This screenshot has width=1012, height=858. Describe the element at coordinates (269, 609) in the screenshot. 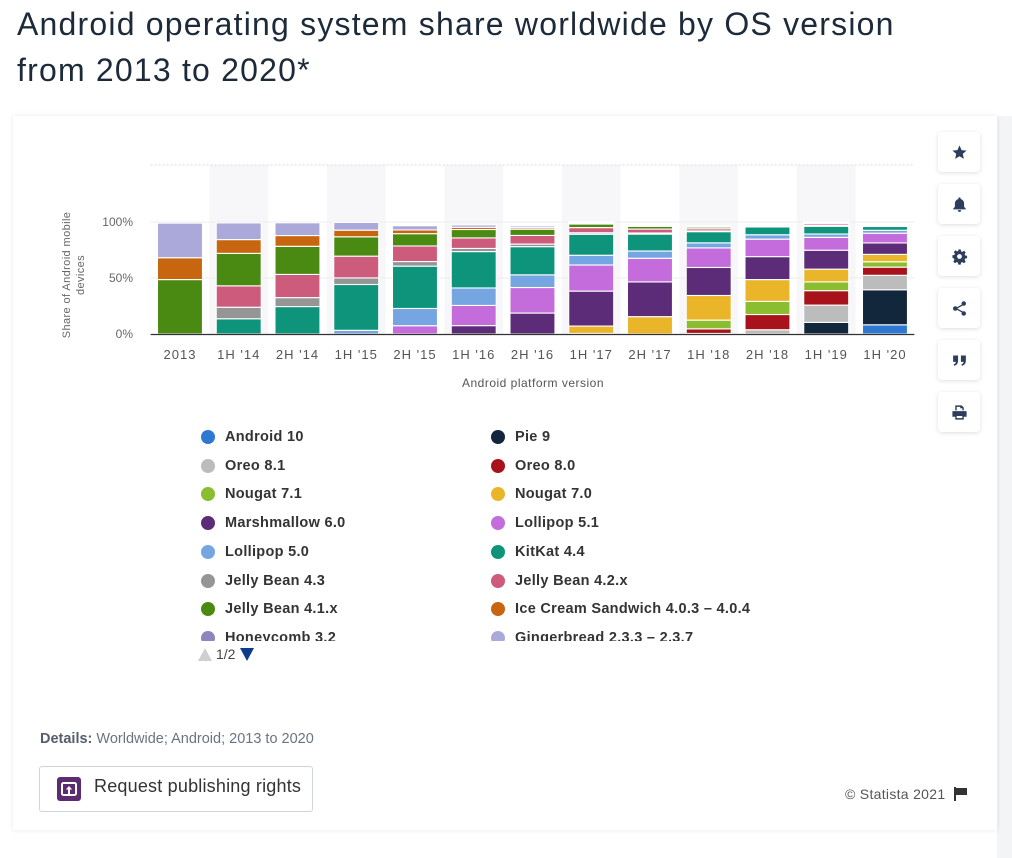

I see `legend-item: Jelly Bean 4.1.x` at that location.